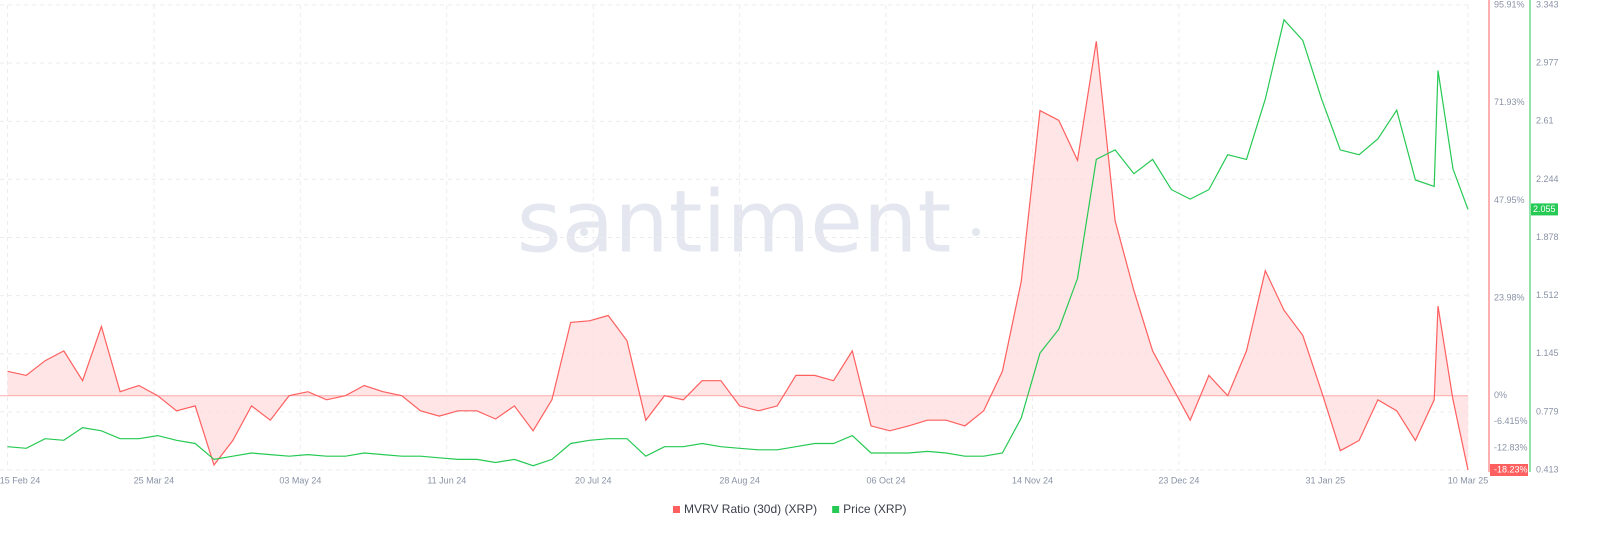 This screenshot has width=1600, height=538. I want to click on y-tick-label: -18.23%, so click(1511, 469).